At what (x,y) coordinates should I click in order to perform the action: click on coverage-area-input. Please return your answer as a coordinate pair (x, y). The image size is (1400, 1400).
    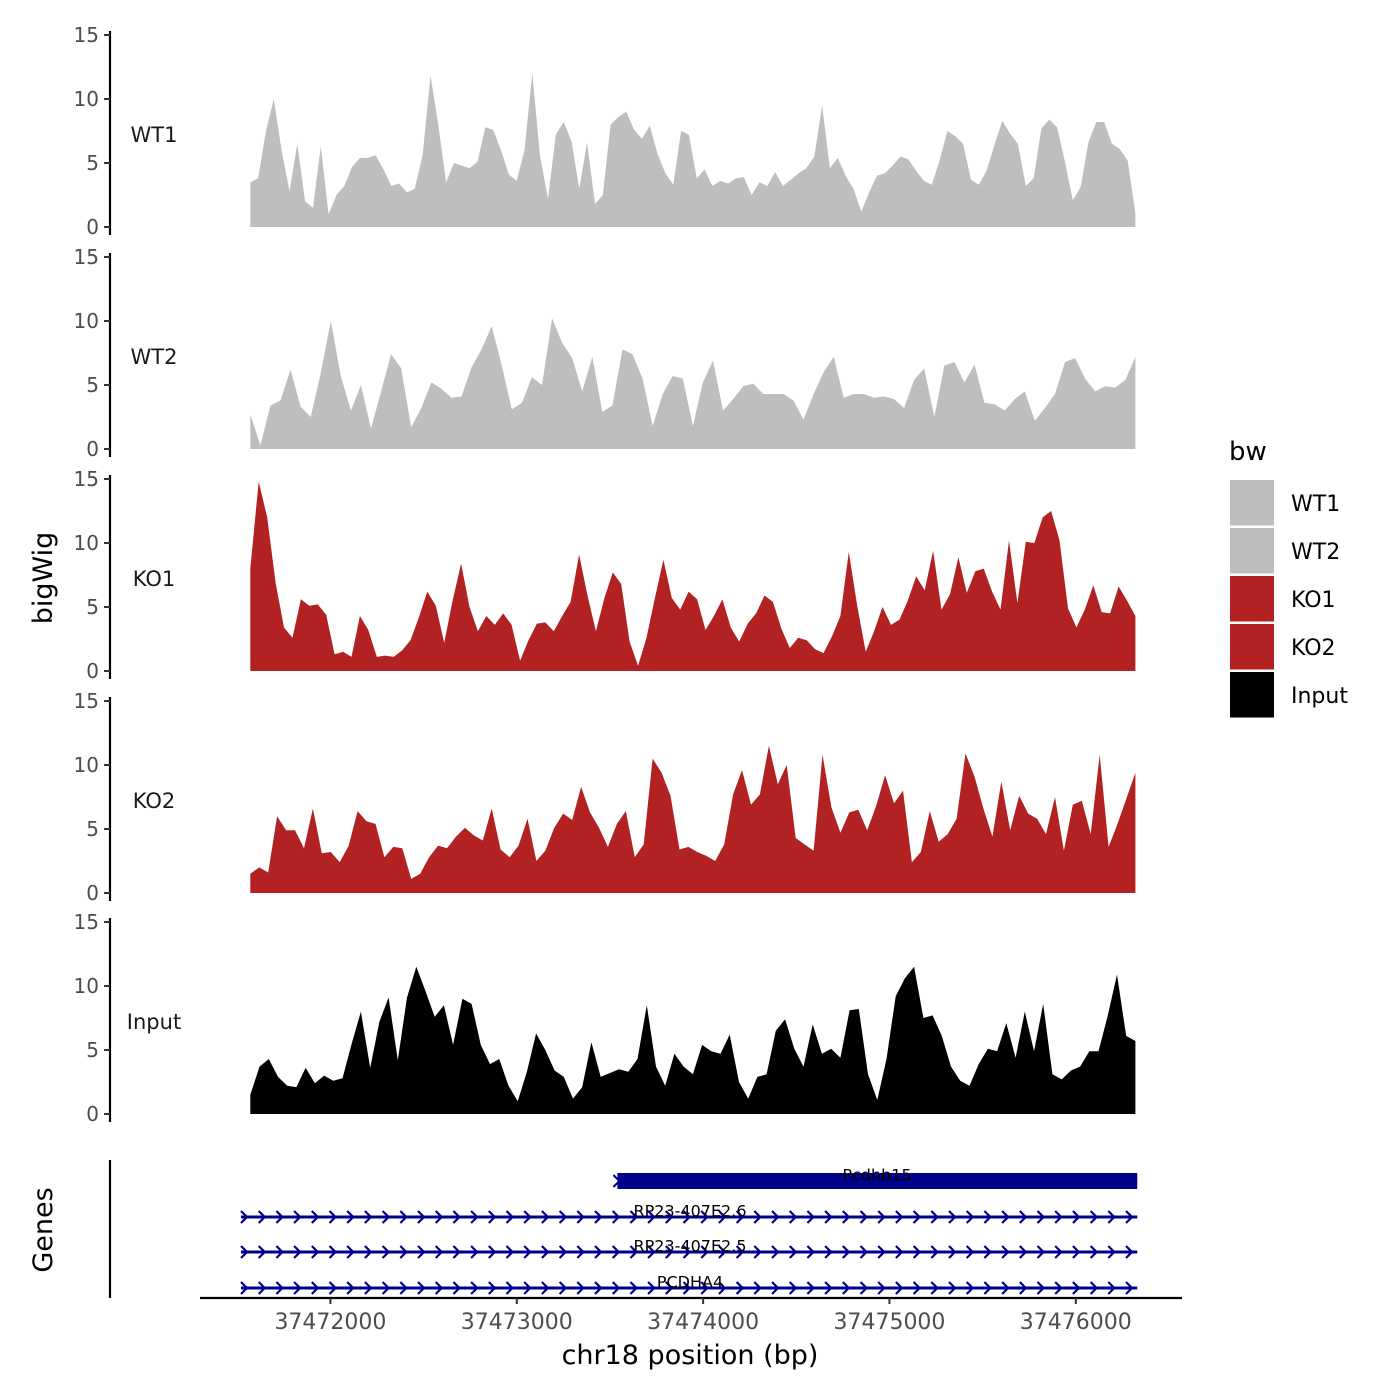
    Looking at the image, I should click on (693, 1040).